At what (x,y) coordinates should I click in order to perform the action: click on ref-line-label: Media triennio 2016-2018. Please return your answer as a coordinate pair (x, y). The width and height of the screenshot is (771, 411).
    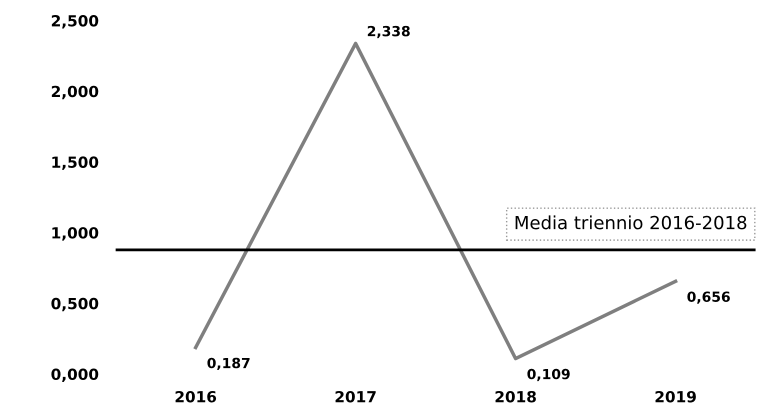
    Looking at the image, I should click on (631, 222).